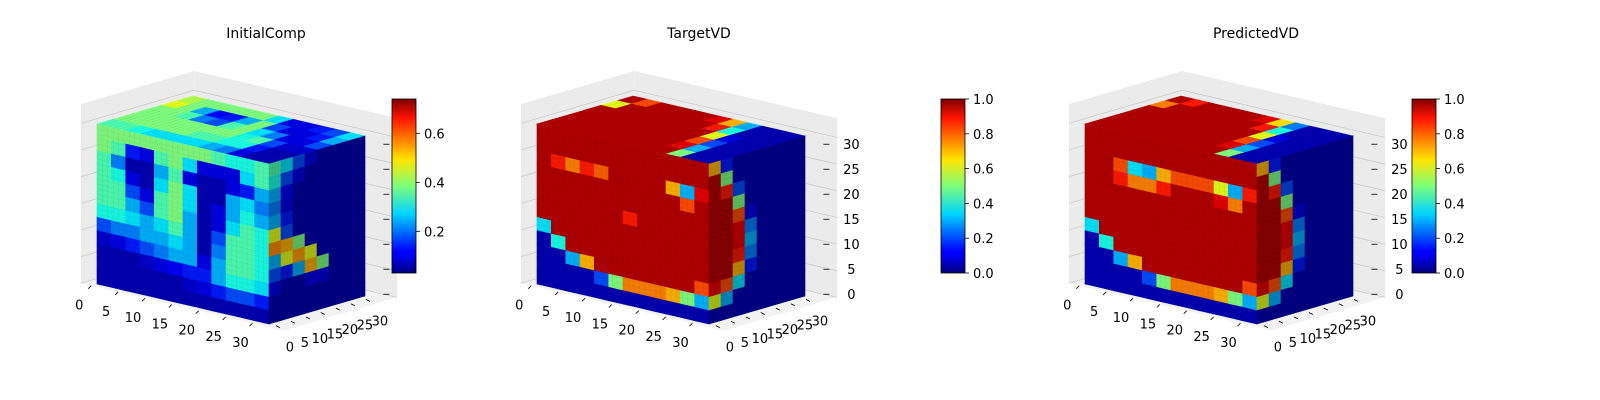  I want to click on grid-line, so click(736, 113).